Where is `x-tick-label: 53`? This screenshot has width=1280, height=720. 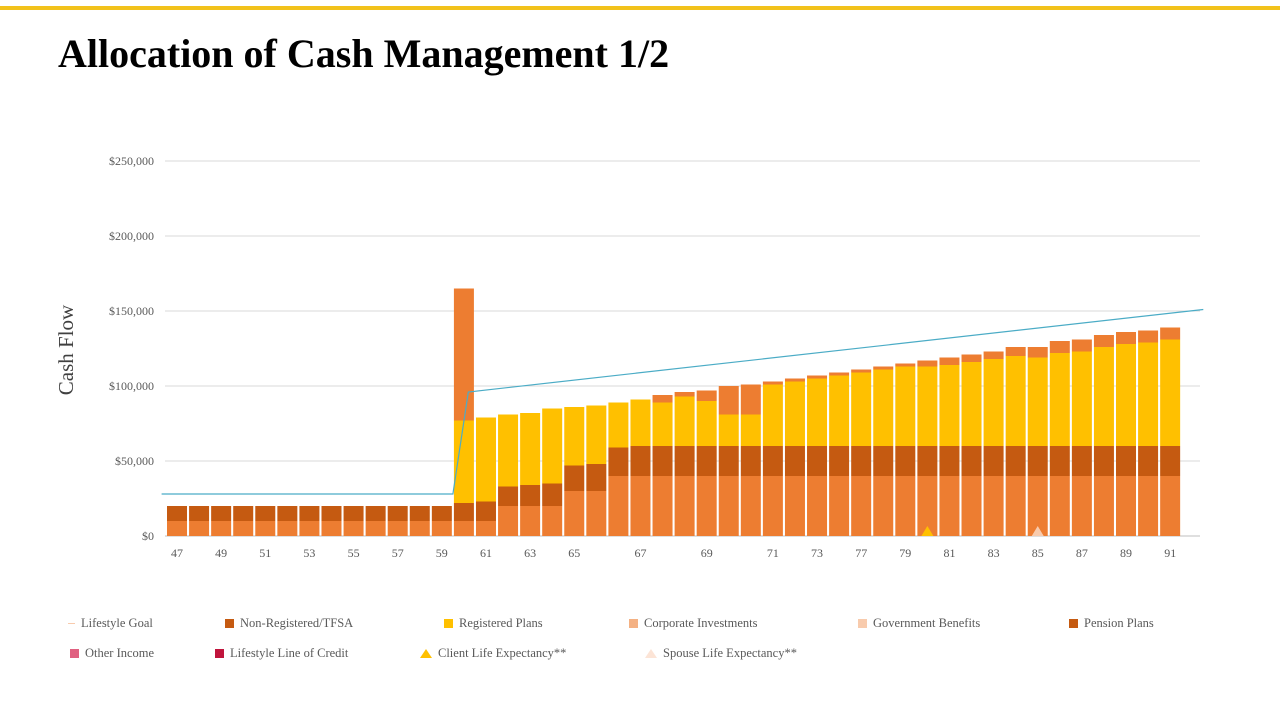
x-tick-label: 53 is located at coordinates (309, 553).